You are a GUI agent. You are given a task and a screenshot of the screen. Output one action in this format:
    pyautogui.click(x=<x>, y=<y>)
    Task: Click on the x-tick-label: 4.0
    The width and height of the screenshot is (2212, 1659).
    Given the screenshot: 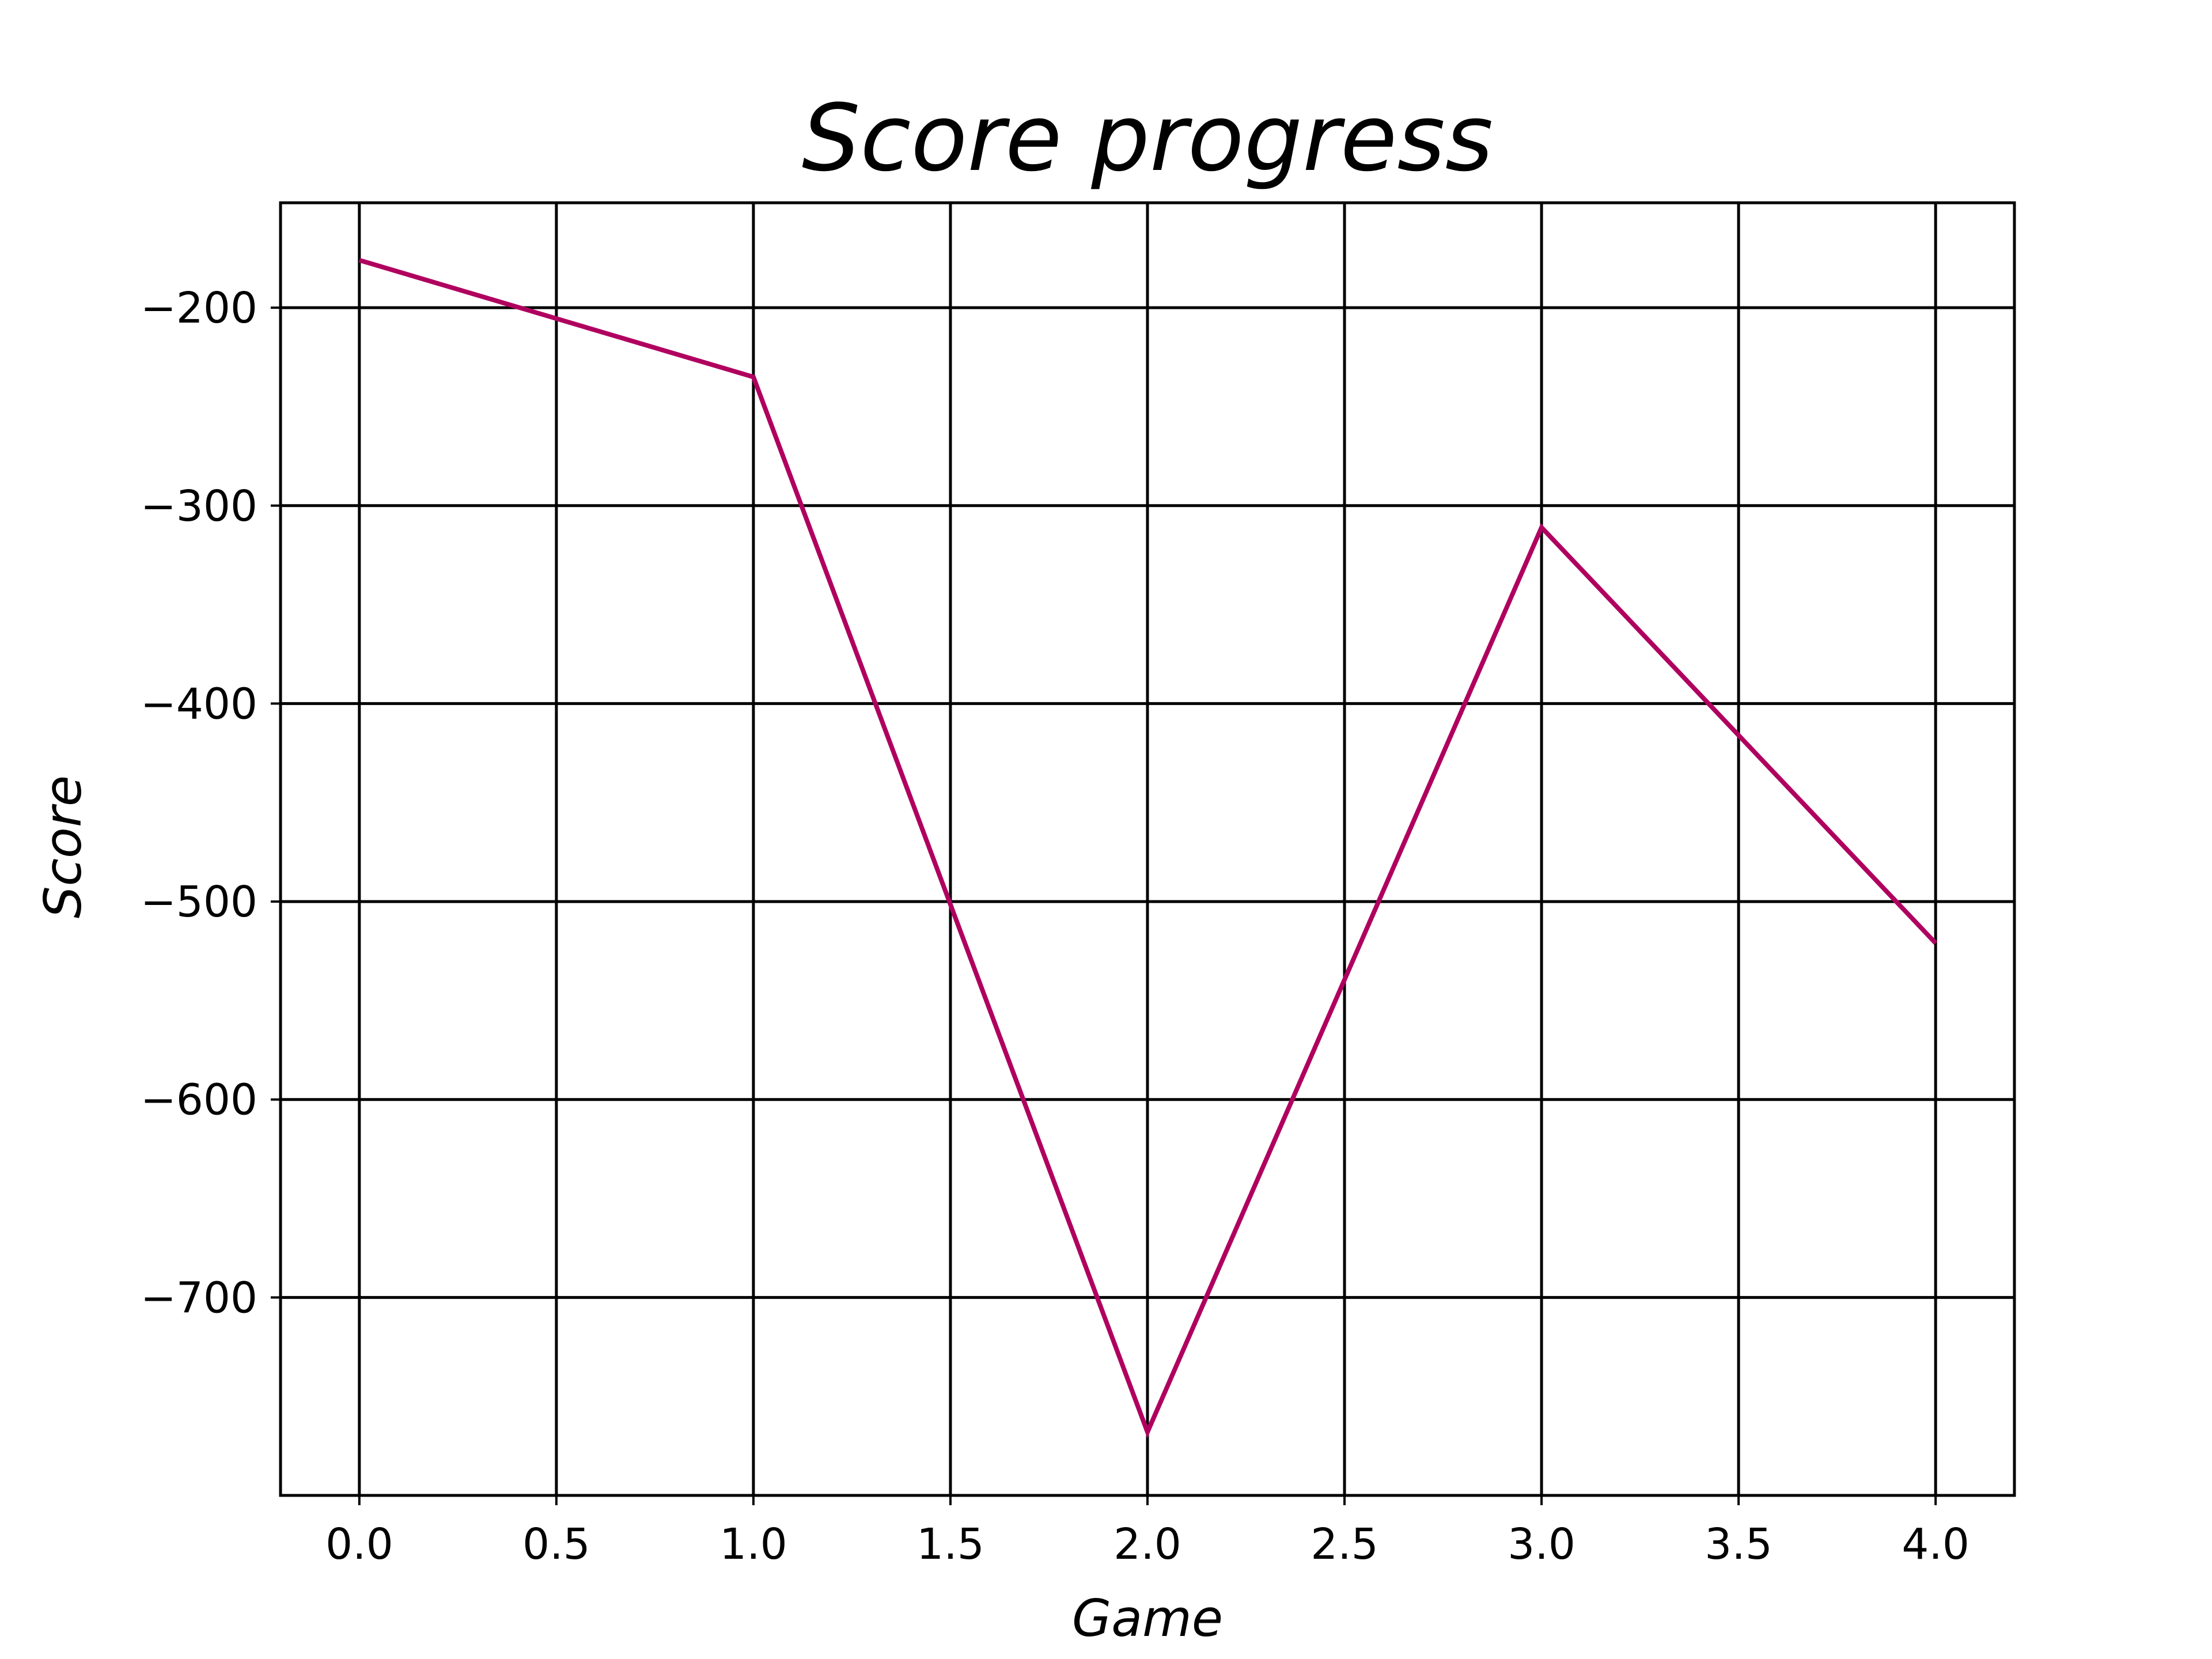 What is the action you would take?
    pyautogui.click(x=1935, y=1544)
    